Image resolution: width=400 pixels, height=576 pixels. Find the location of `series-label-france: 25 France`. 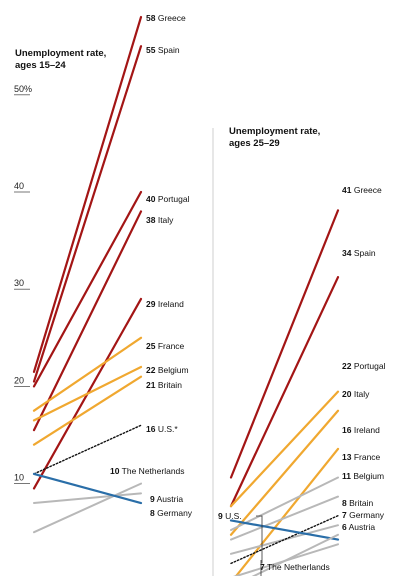

series-label-france: 25 France is located at coordinates (165, 346).